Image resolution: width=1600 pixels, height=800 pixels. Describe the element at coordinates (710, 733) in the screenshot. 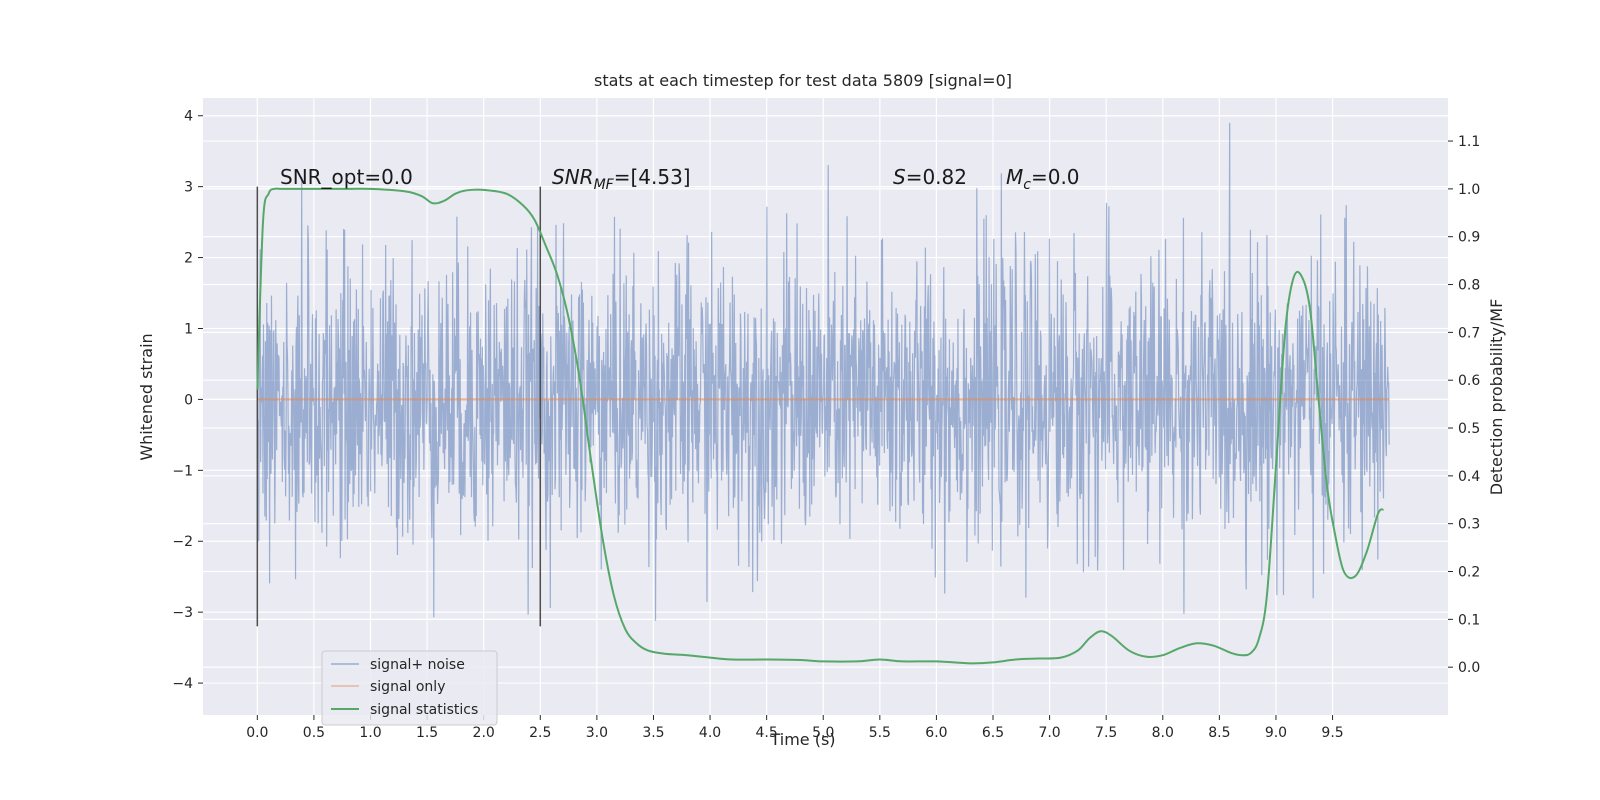

I see `x-tick-label: 4.0` at that location.